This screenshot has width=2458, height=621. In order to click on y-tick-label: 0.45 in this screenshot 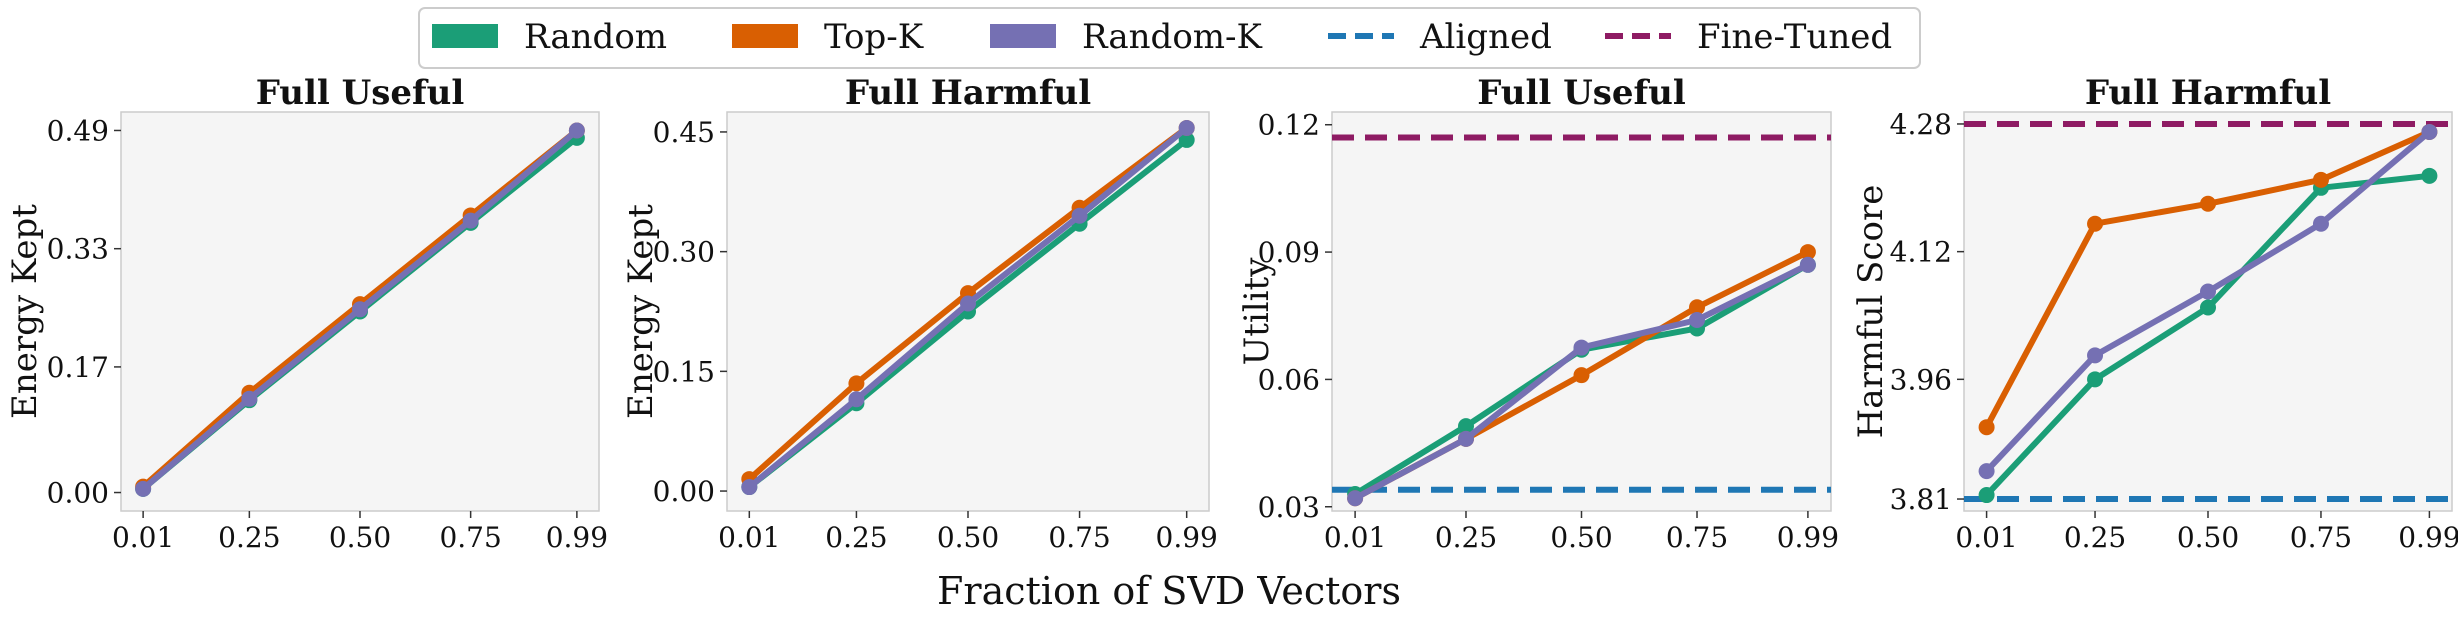, I will do `click(684, 132)`.